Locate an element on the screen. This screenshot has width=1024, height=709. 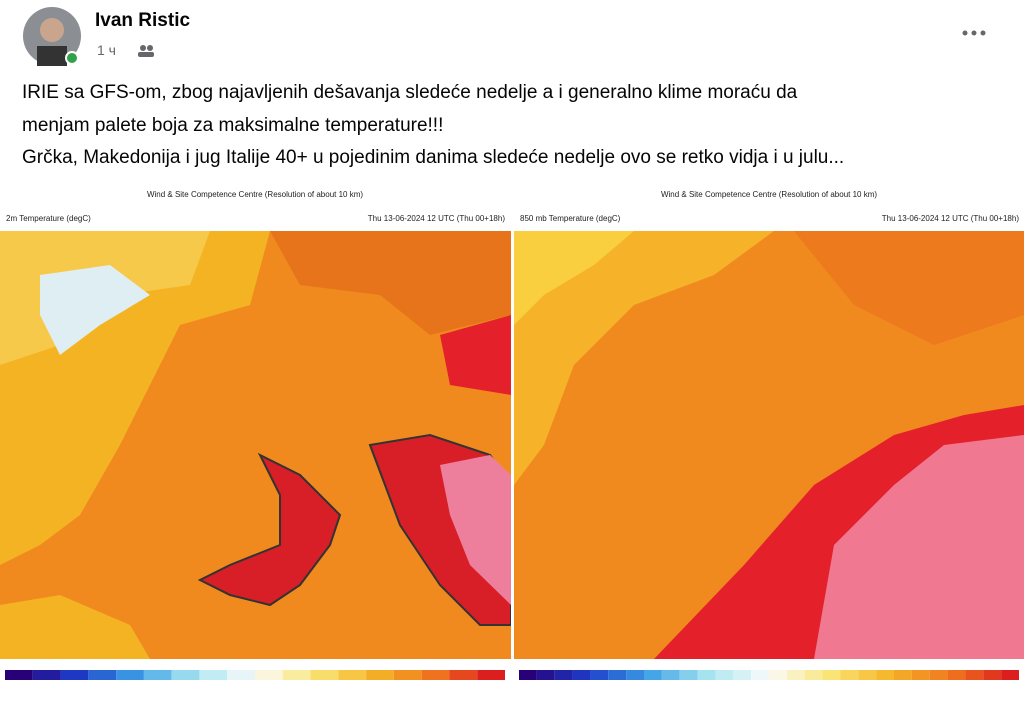
post-time: 1 ч is located at coordinates (106, 50).